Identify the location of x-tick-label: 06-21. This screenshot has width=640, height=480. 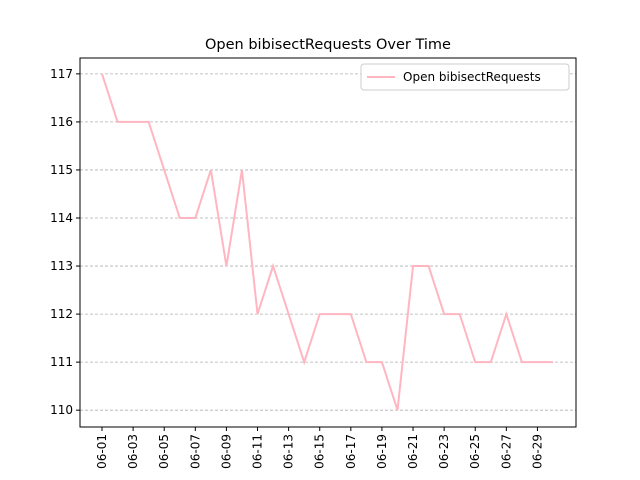
(413, 451).